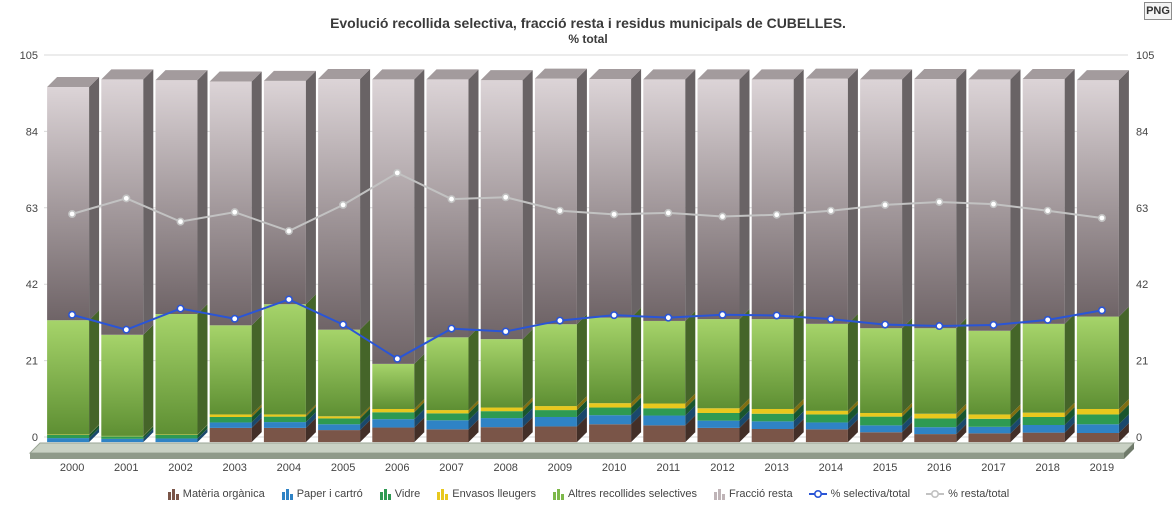 Image resolution: width=1176 pixels, height=524 pixels. I want to click on bar-top-2007, so click(452, 74).